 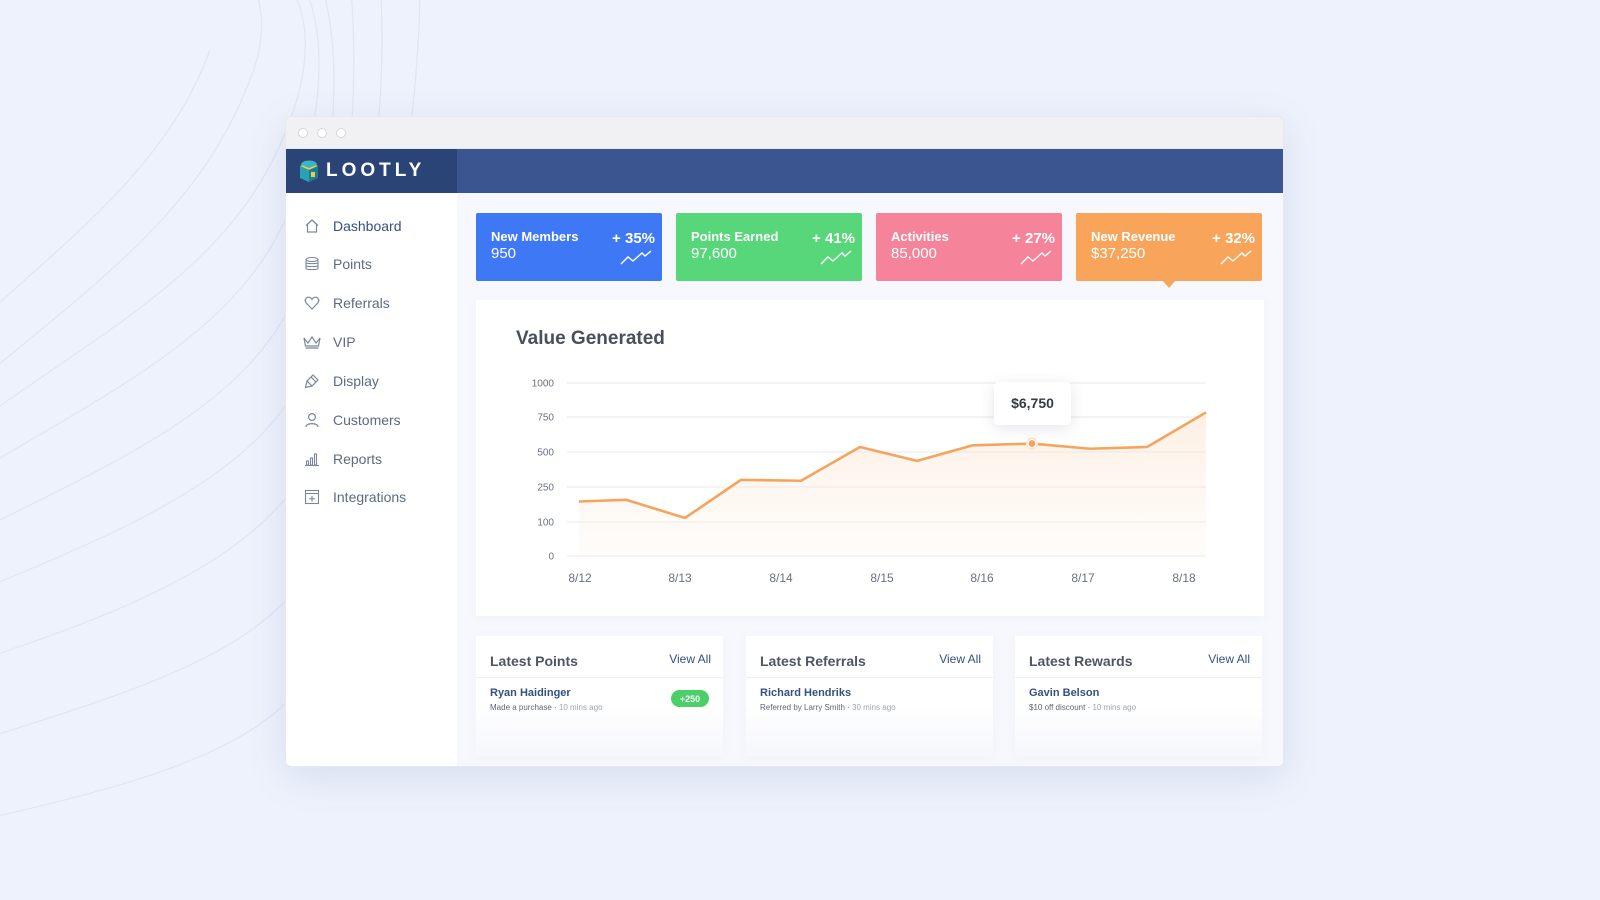 I want to click on sidebar-item-label: Dashboard, so click(x=367, y=226).